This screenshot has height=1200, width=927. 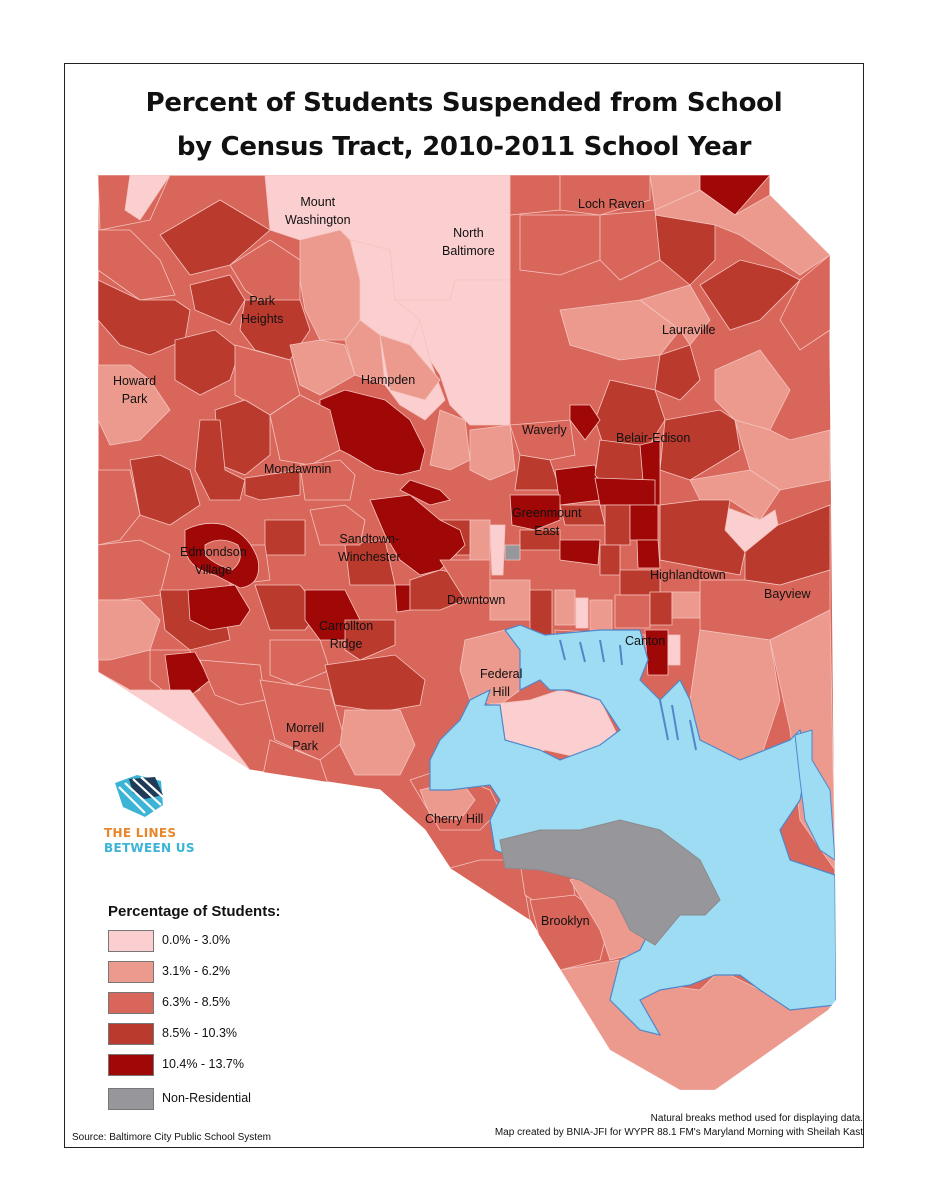 What do you see at coordinates (318, 211) in the screenshot?
I see `label-mount-washington: Mount Washington` at bounding box center [318, 211].